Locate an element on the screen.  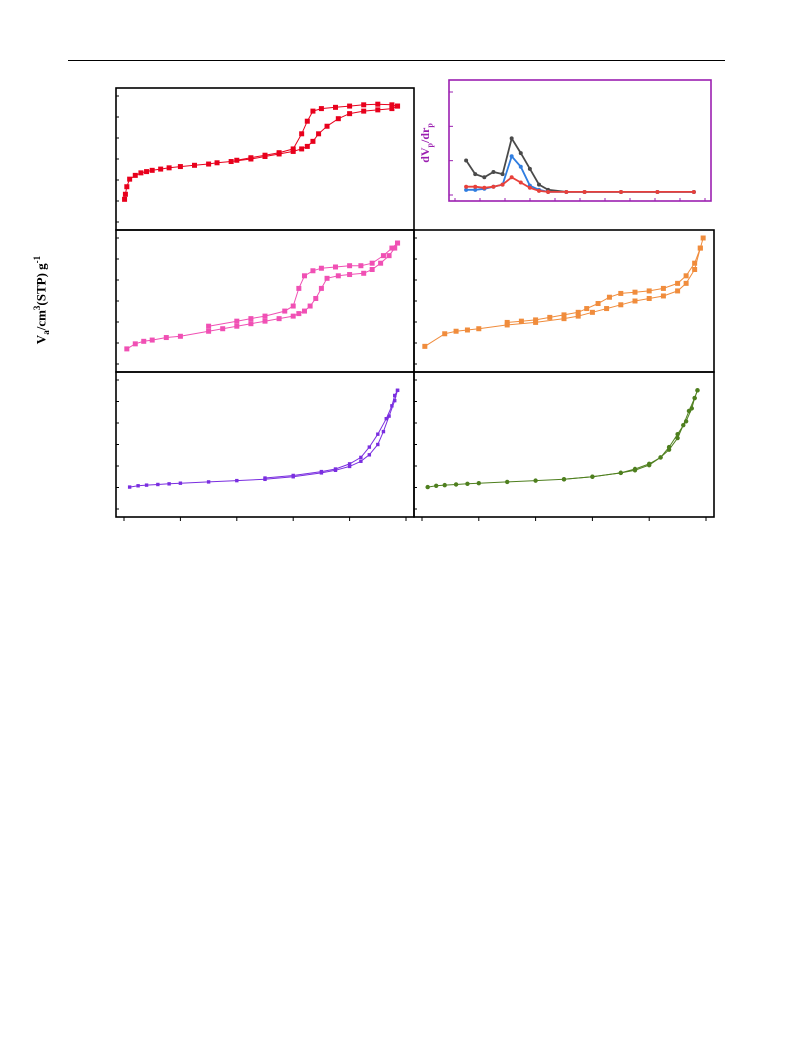
panel-frame-bottom-right is located at coordinates (564, 444).